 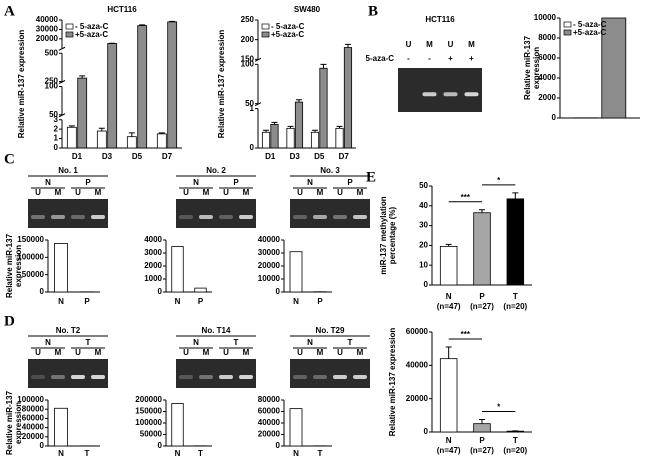 I want to click on significance-label: *, so click(x=499, y=180).